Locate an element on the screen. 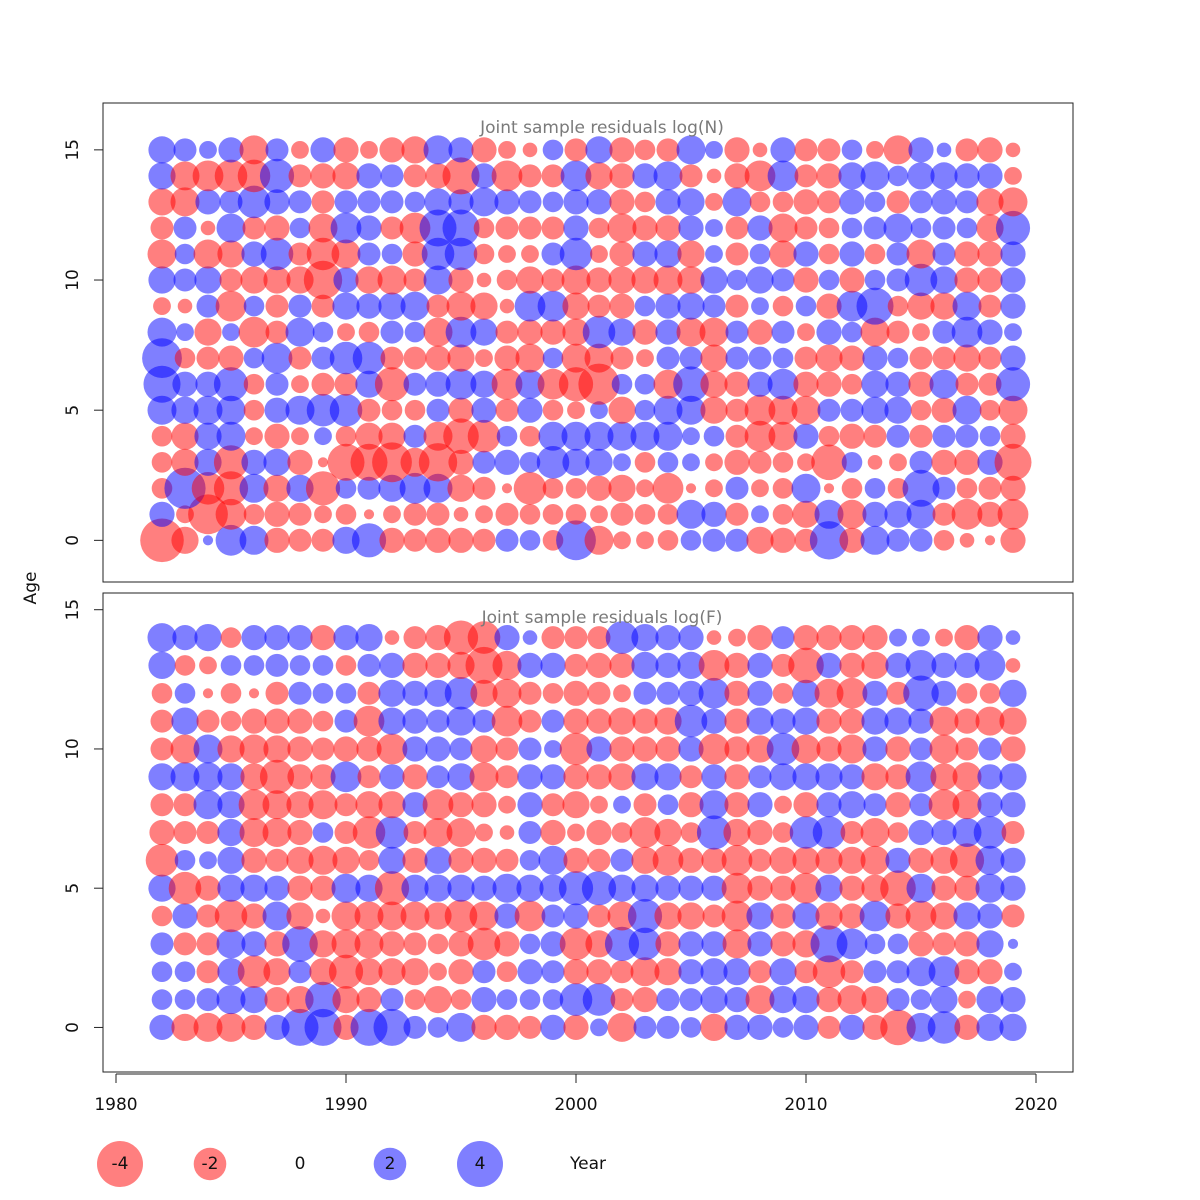 This screenshot has width=1200, height=1200. panel-log-n-y-tick-label: 5 is located at coordinates (73, 410).